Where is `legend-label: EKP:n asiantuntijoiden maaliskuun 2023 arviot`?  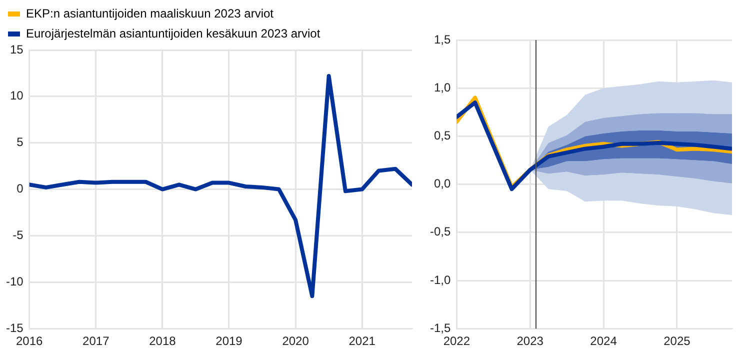
legend-label: EKP:n asiantuntijoiden maaliskuun 2023 arviot is located at coordinates (150, 13).